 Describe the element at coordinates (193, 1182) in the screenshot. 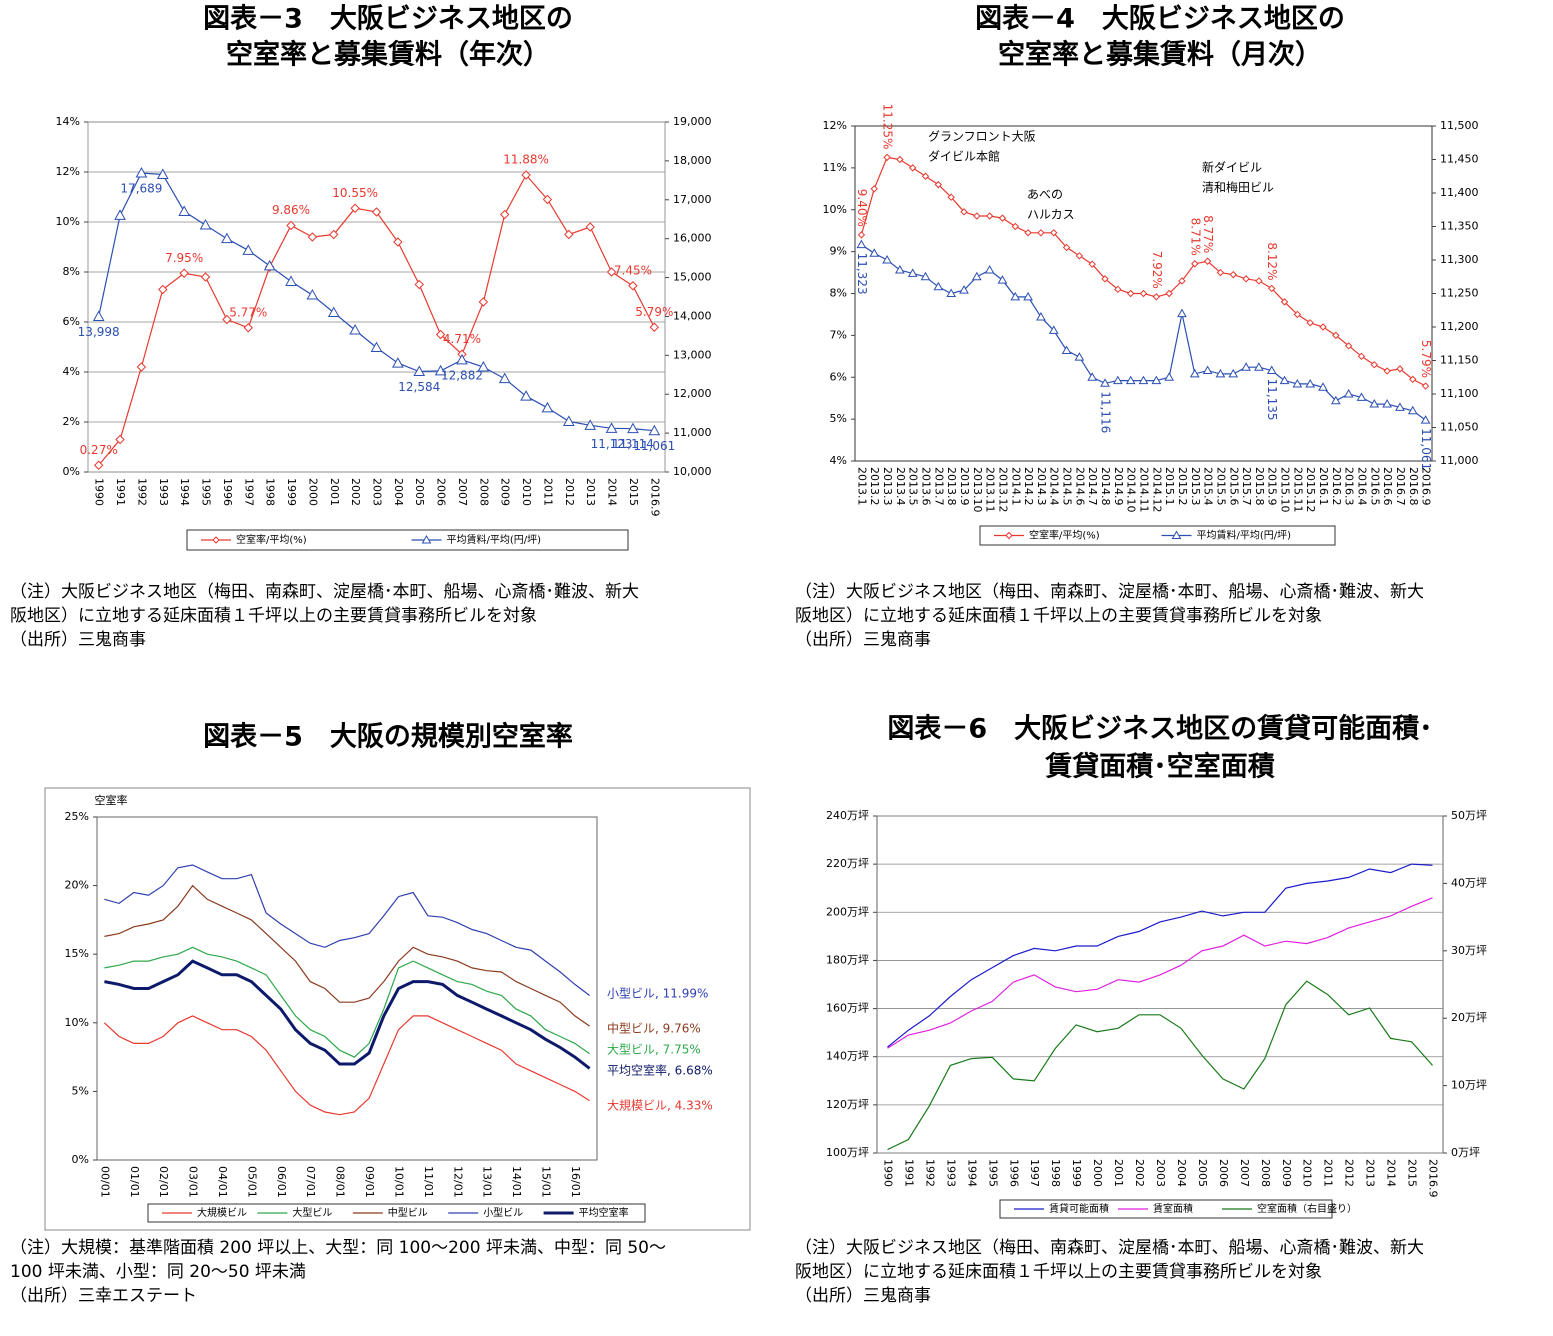

I see `x-tick-label: 03/01` at that location.